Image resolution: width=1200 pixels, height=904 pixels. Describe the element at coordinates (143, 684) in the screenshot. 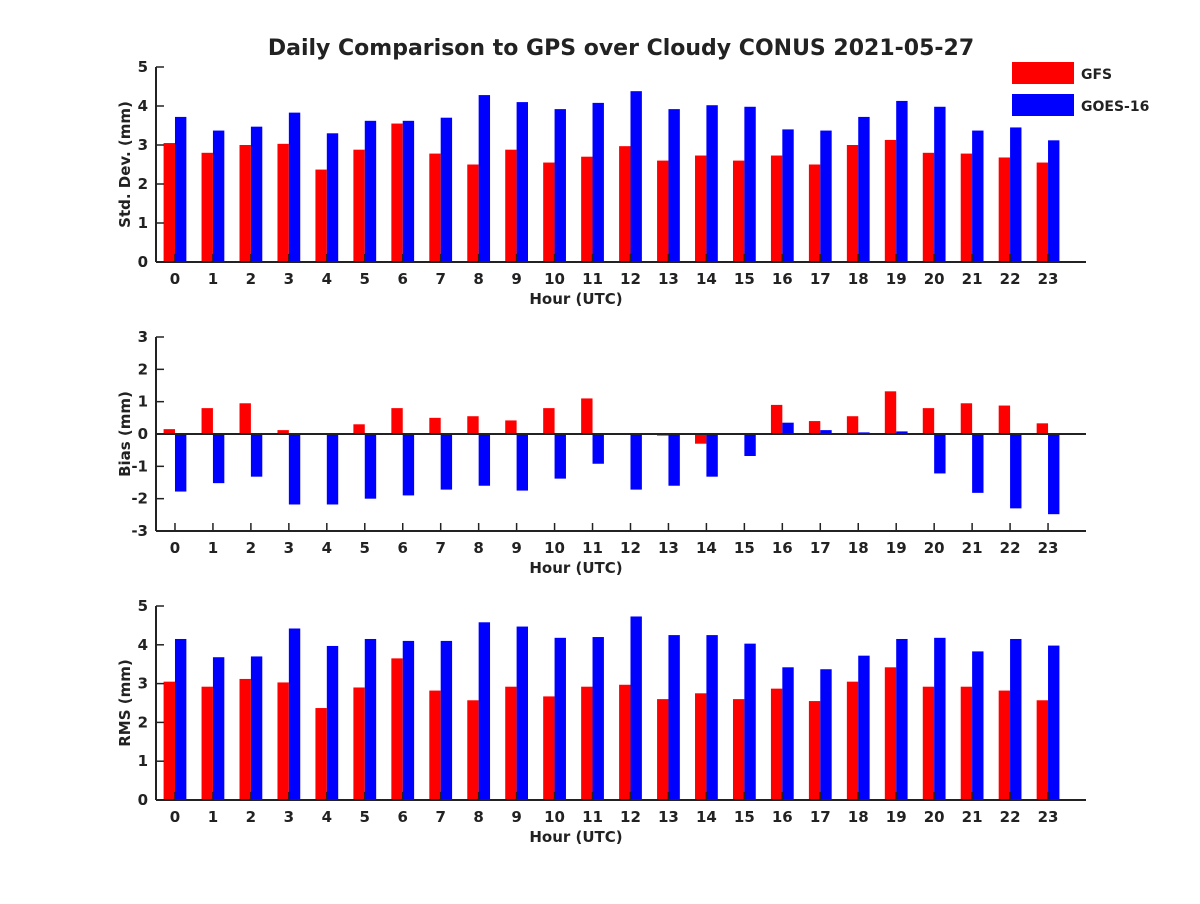

I see `panel-rms-mm-ytick-label-3: 3` at that location.